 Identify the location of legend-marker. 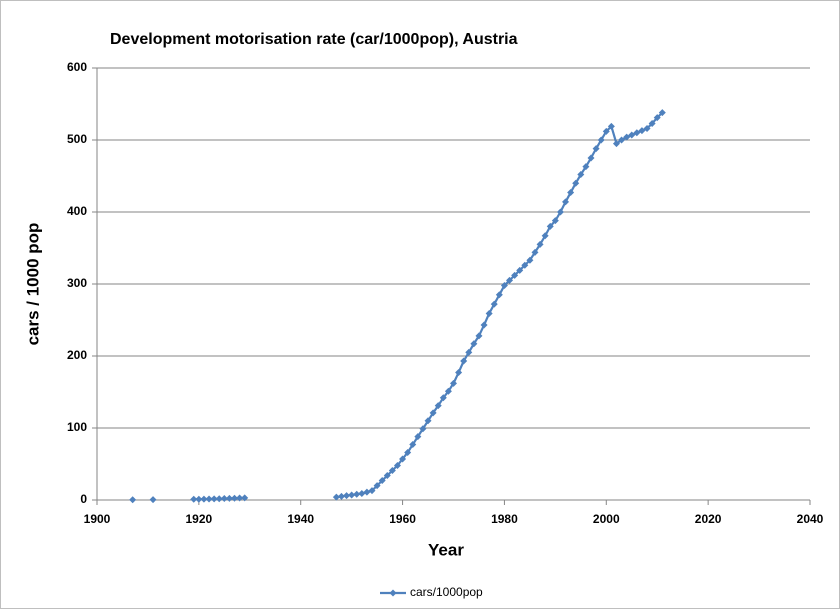
(393, 593).